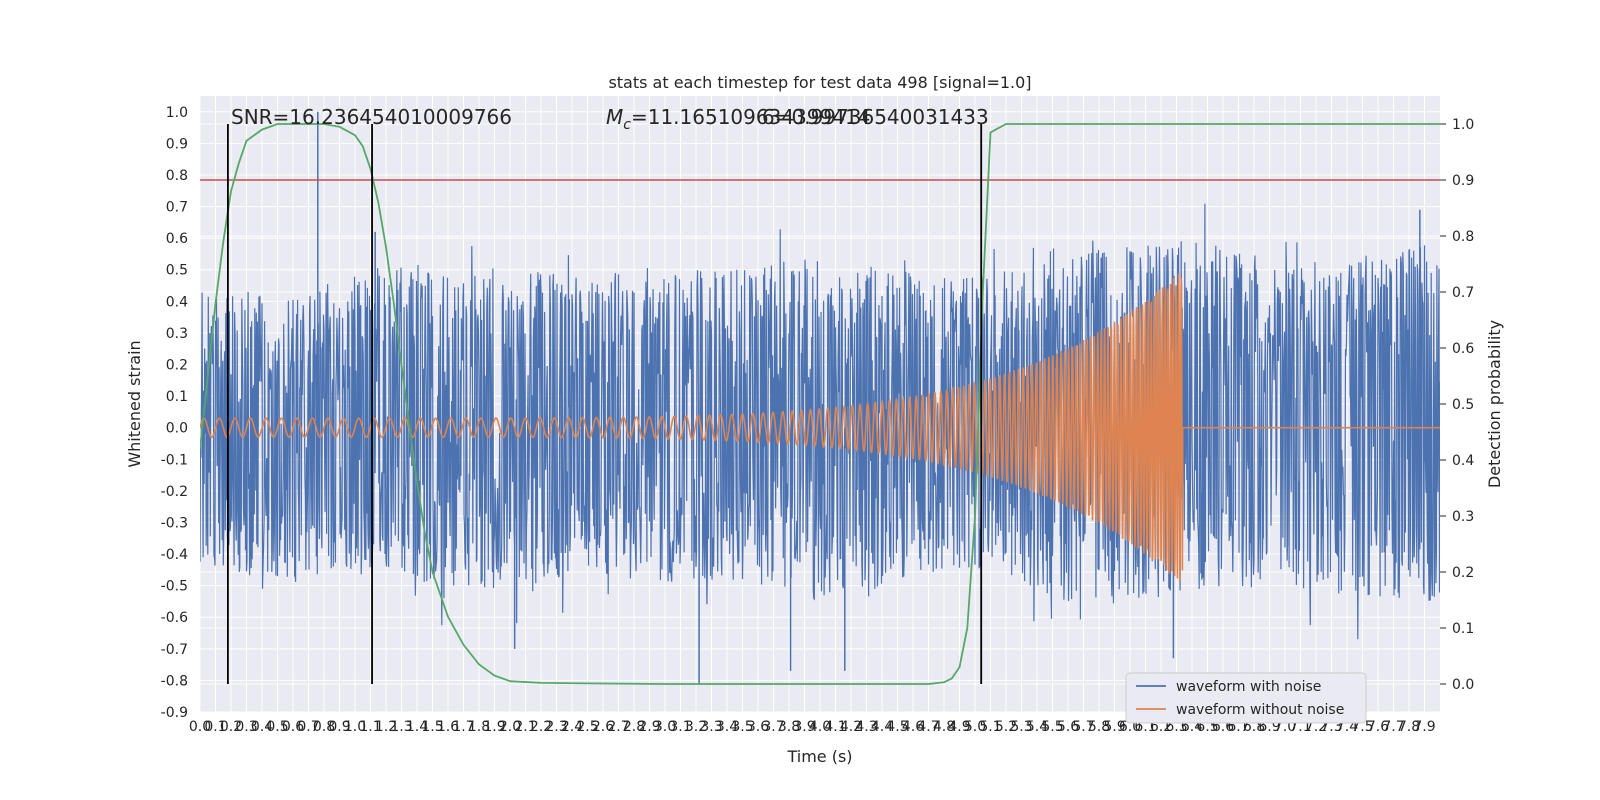  I want to click on x-tick-label: 3.8, so click(789, 727).